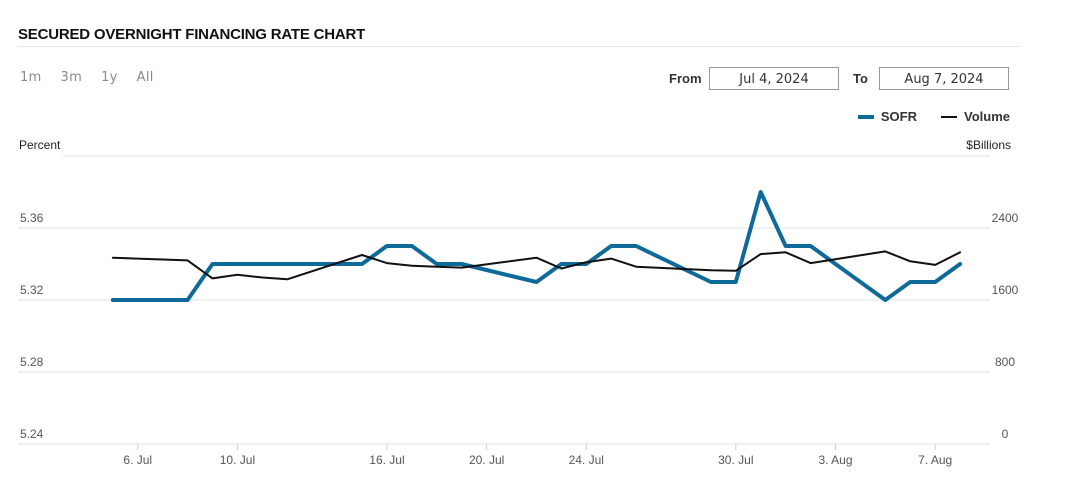  Describe the element at coordinates (32, 290) in the screenshot. I see `left-tick-label: 5.32` at that location.